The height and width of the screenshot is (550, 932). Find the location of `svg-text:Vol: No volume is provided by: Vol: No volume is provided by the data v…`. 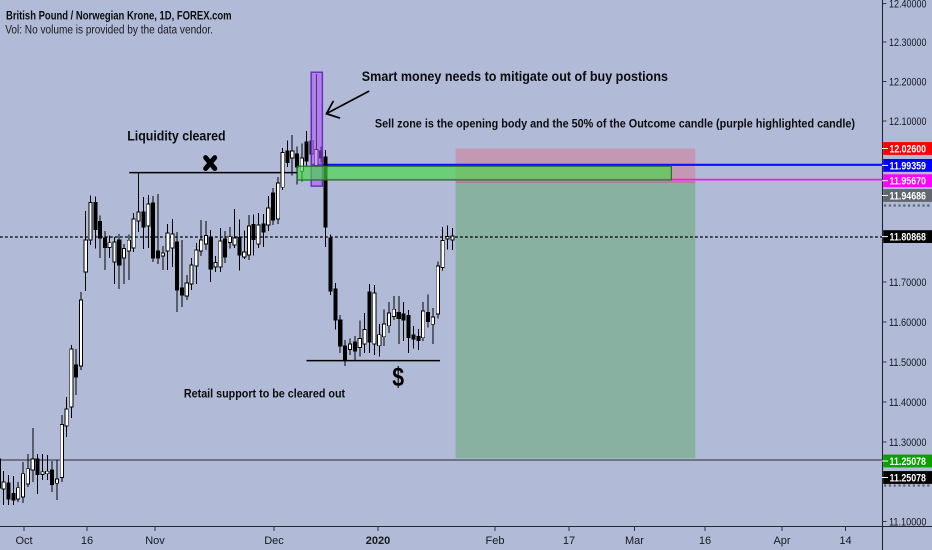

svg-text:Vol: No volume is provided by: Vol: No volume is provided by the data v… is located at coordinates (109, 30).